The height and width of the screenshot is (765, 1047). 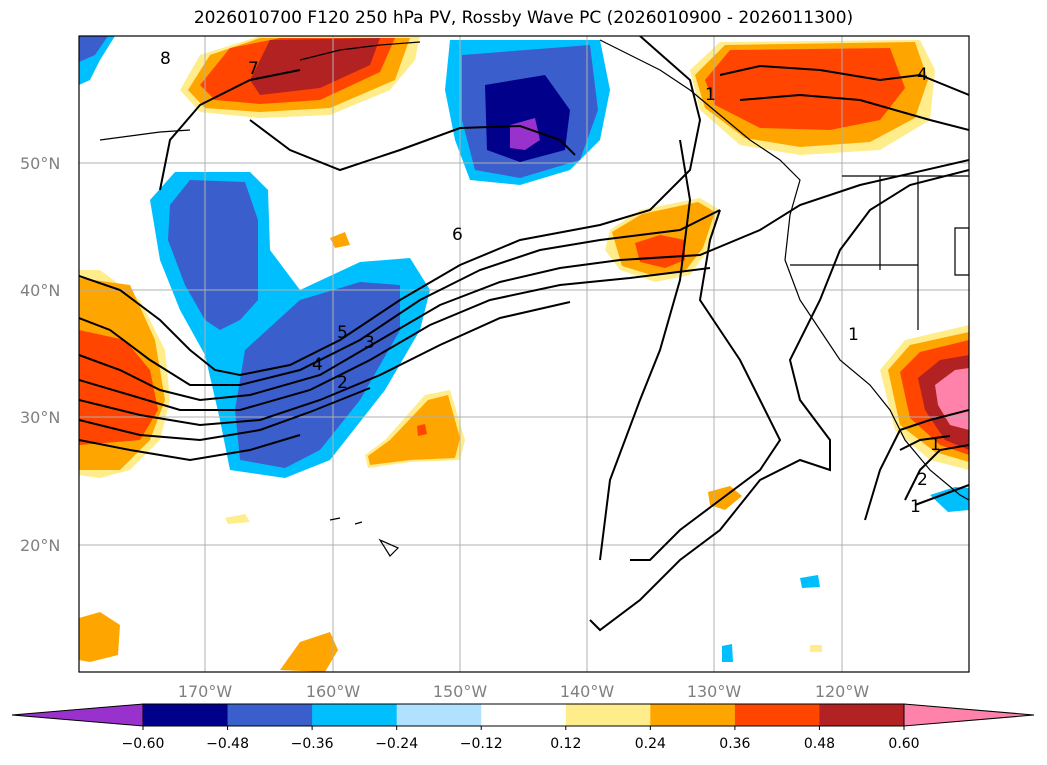 What do you see at coordinates (460, 691) in the screenshot?
I see `lon-label: 150°W` at bounding box center [460, 691].